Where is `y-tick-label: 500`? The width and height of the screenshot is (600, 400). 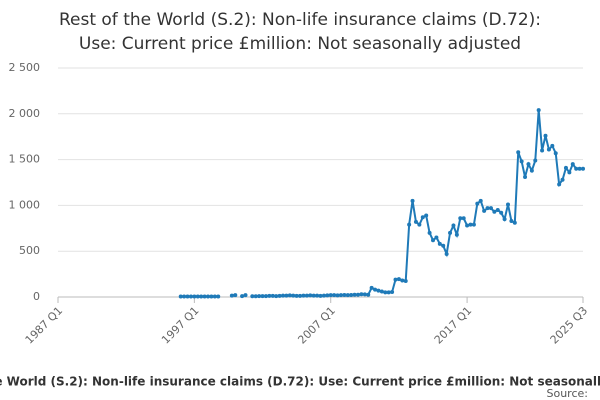
y-tick-label: 500 is located at coordinates (29, 250).